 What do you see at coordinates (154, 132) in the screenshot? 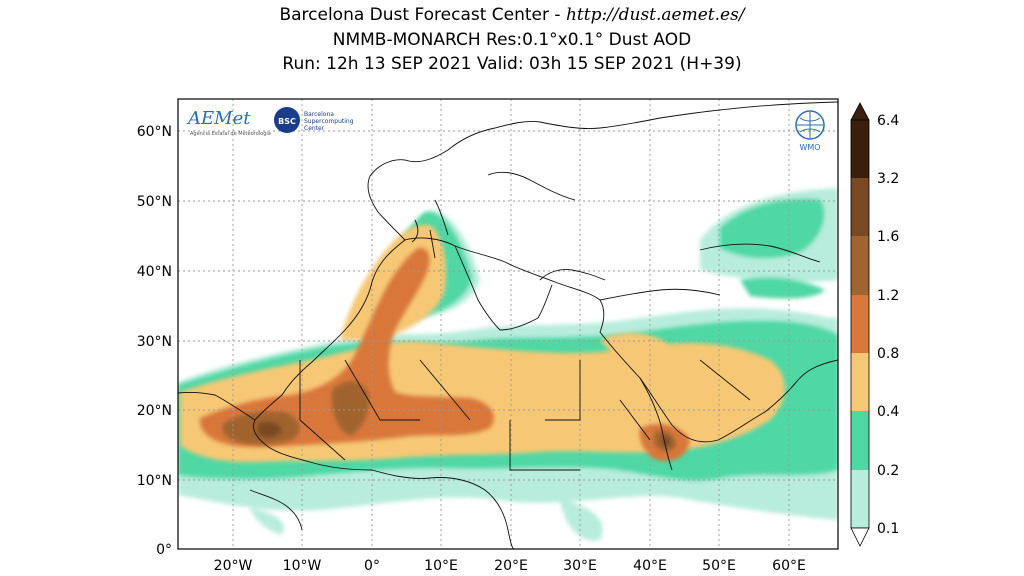
I see `lat-label: 60°N` at bounding box center [154, 132].